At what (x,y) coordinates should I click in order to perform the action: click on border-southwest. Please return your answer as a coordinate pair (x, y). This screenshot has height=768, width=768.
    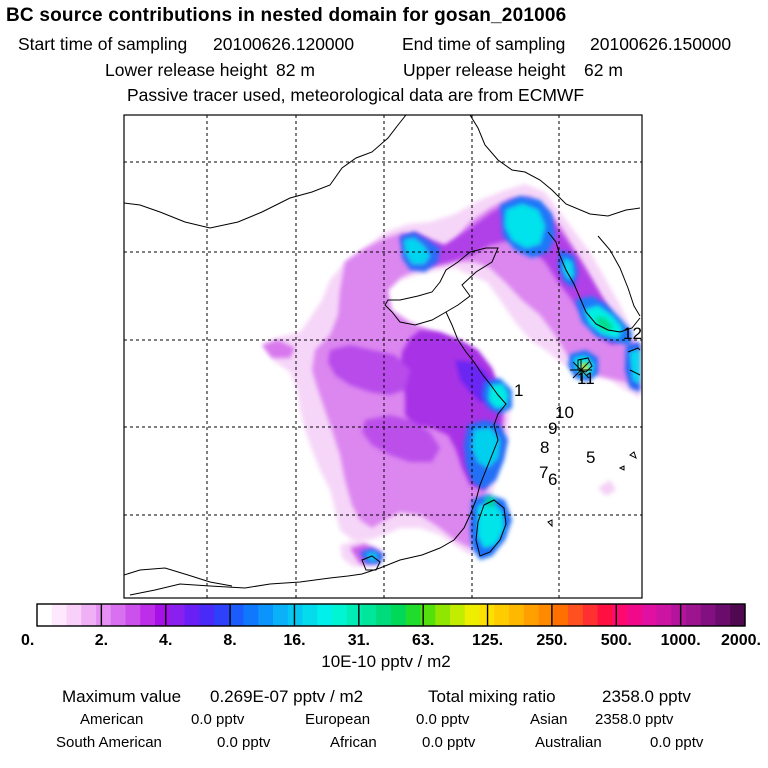
    Looking at the image, I should click on (178, 577).